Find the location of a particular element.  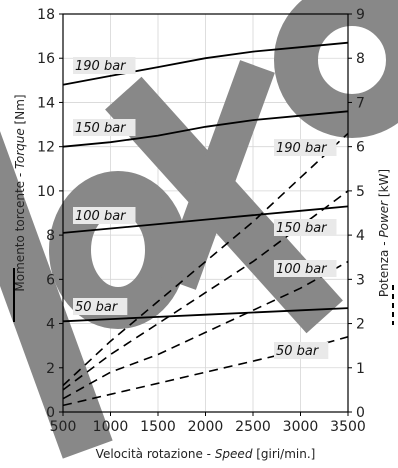

y-right-axis-title: Potenza - Power [kW] is located at coordinates (384, 233).